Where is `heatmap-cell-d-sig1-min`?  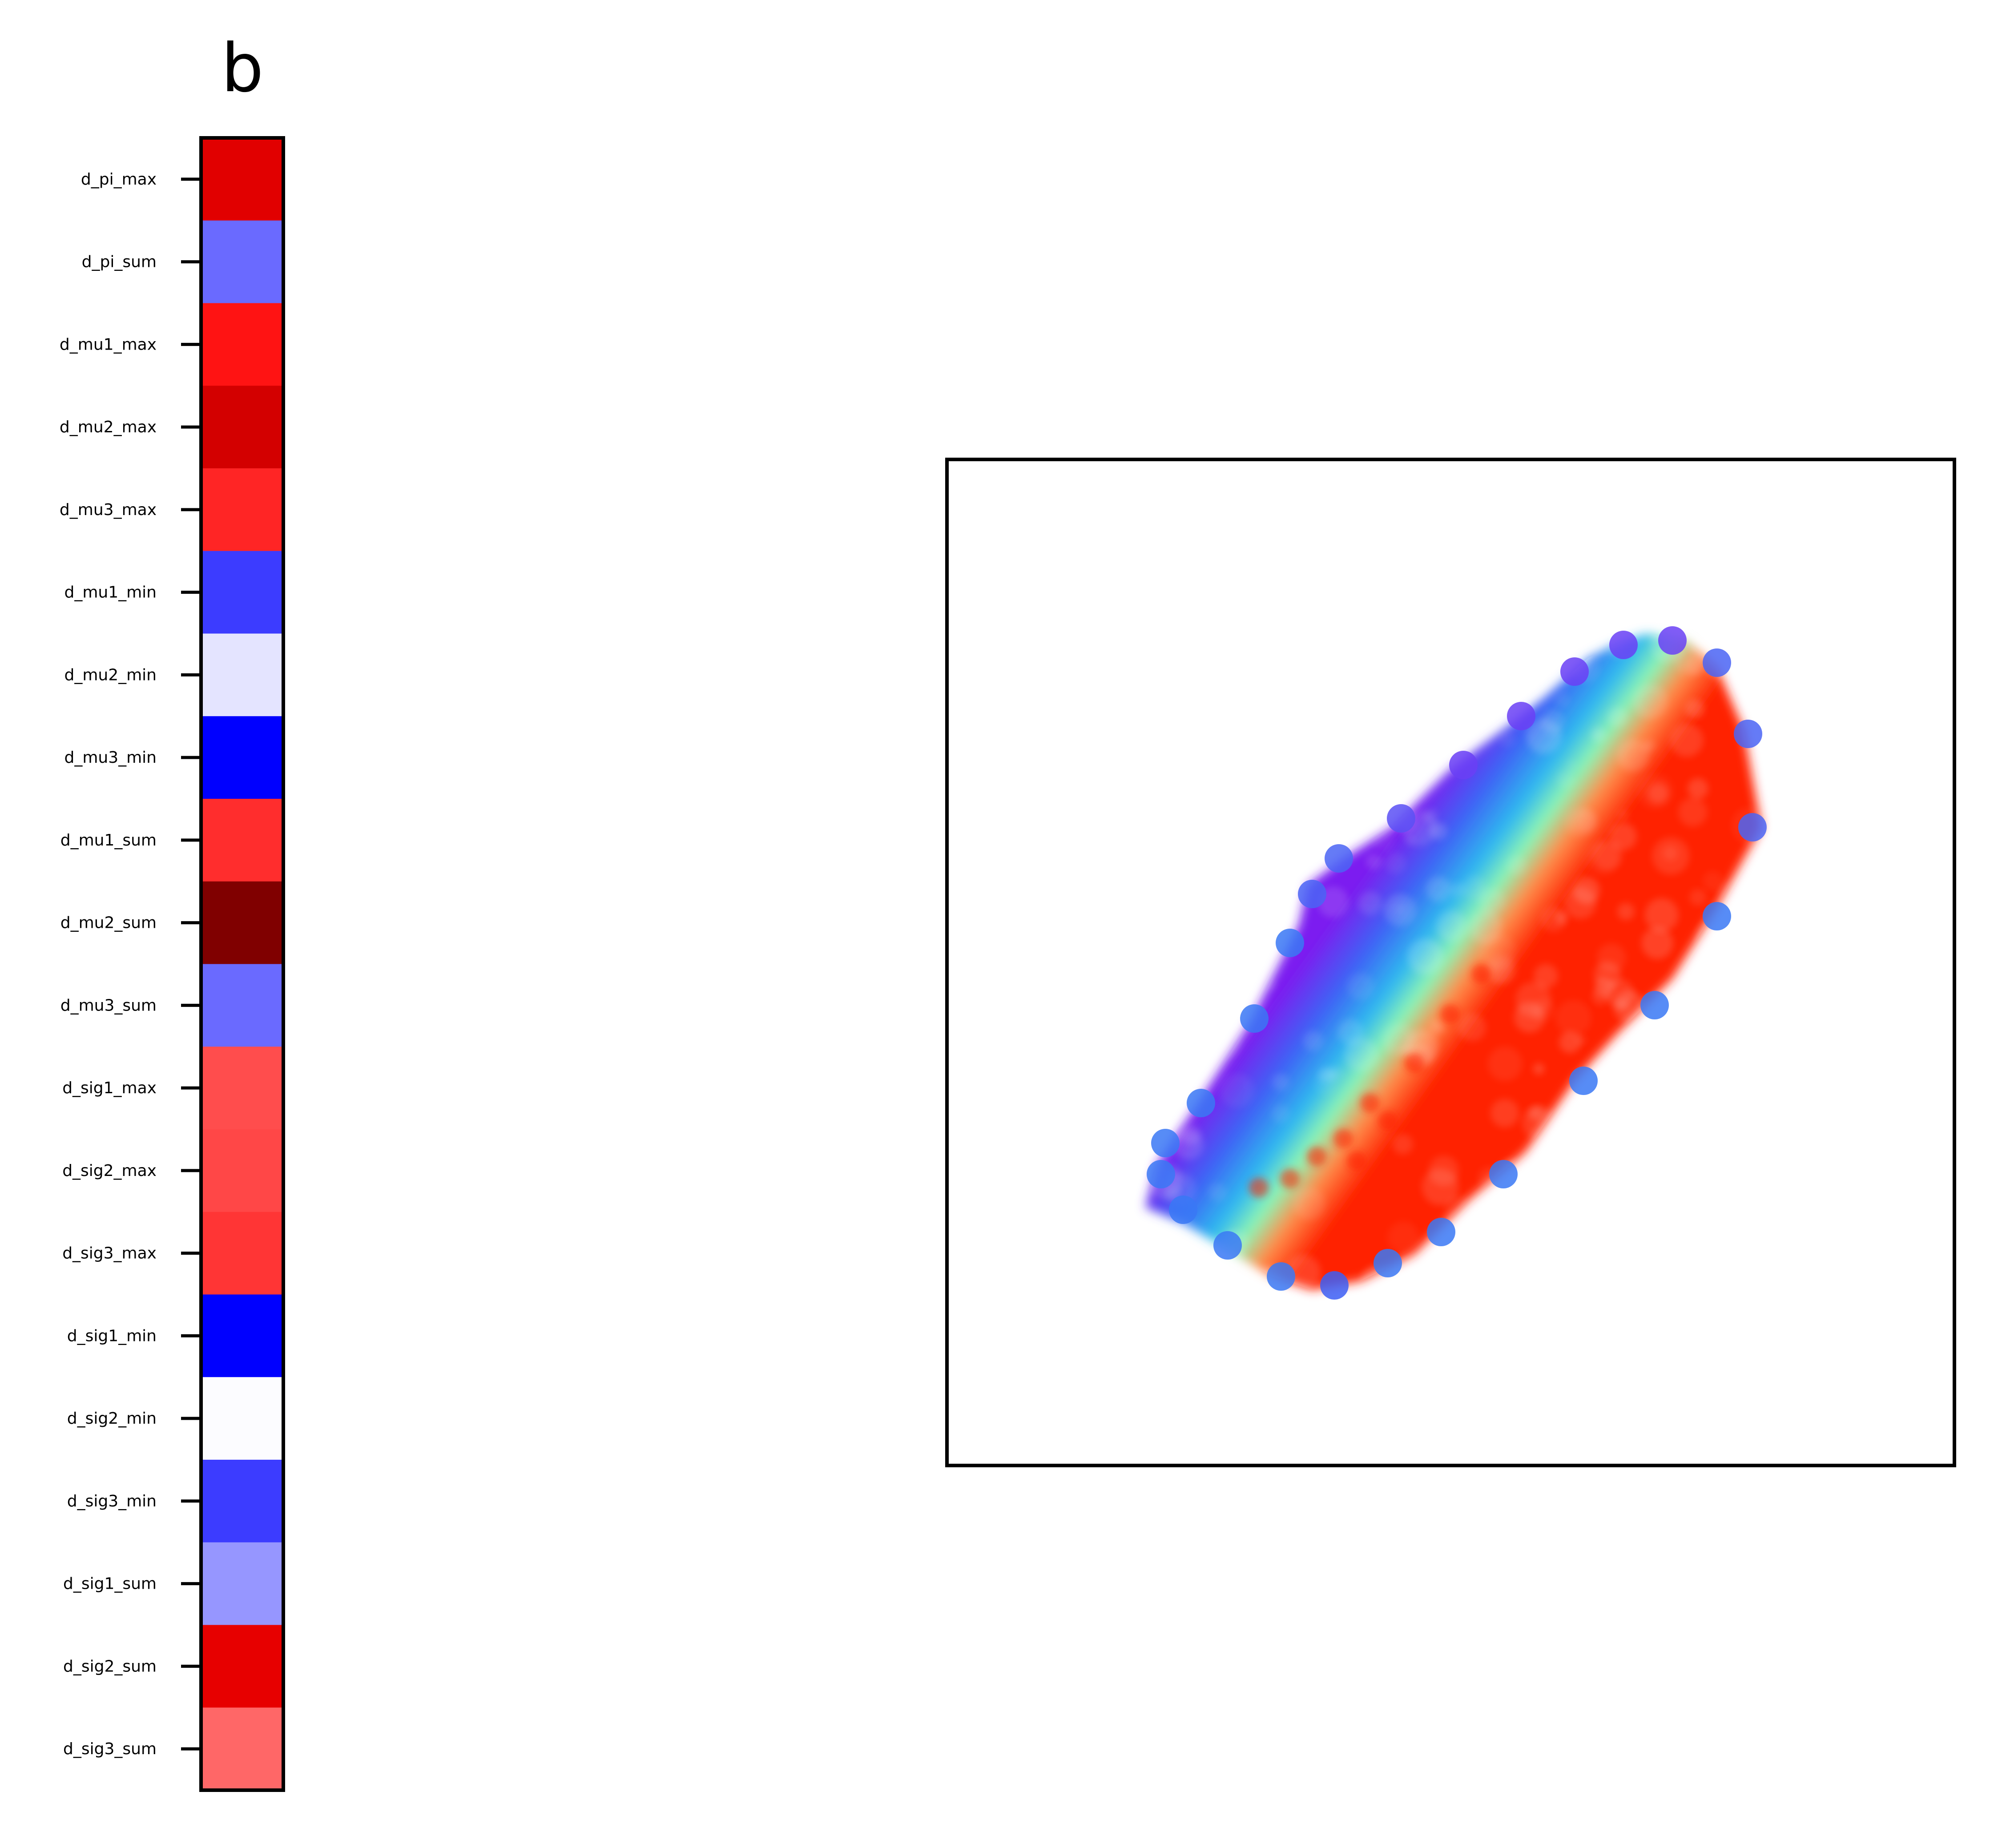 heatmap-cell-d-sig1-min is located at coordinates (242, 1336).